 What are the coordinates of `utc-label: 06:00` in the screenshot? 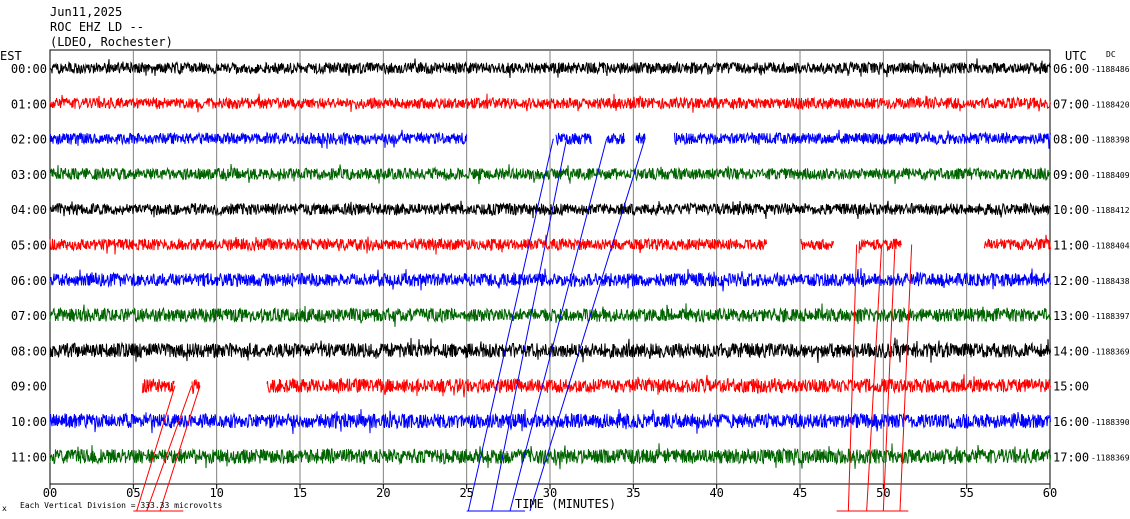 It's located at (1071, 69).